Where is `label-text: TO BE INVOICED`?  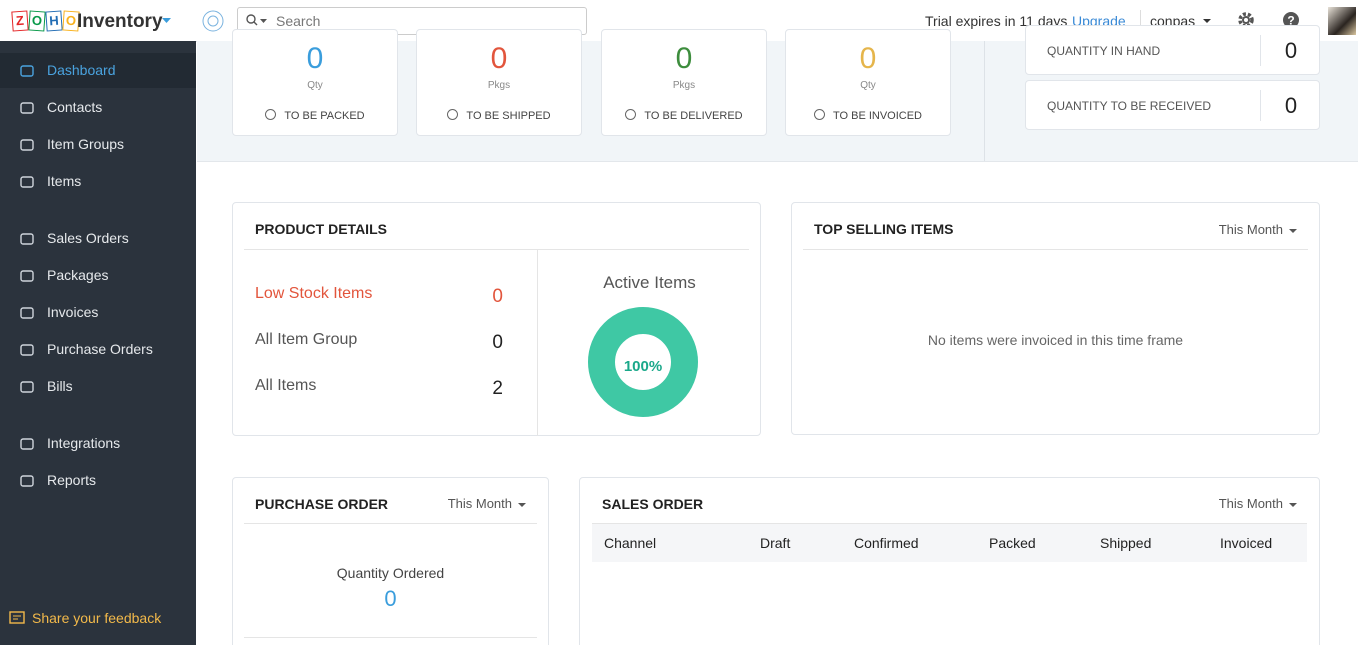 label-text: TO BE INVOICED is located at coordinates (877, 116).